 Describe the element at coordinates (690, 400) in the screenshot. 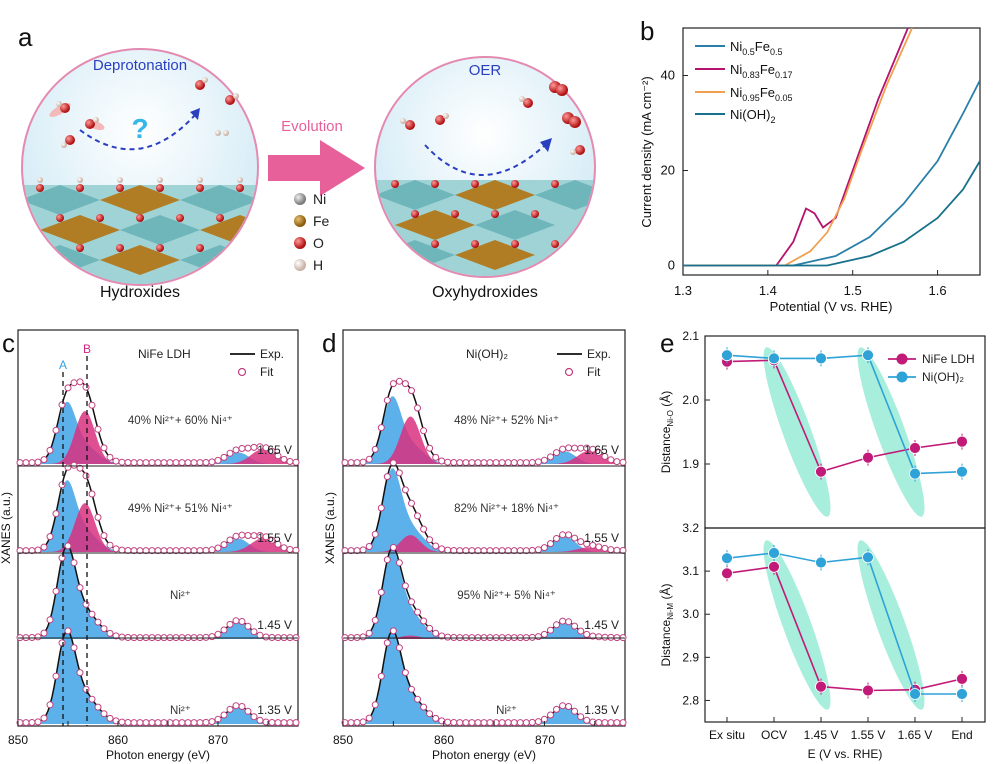

I see `y-tick-label-e-top-1: 2.0` at that location.